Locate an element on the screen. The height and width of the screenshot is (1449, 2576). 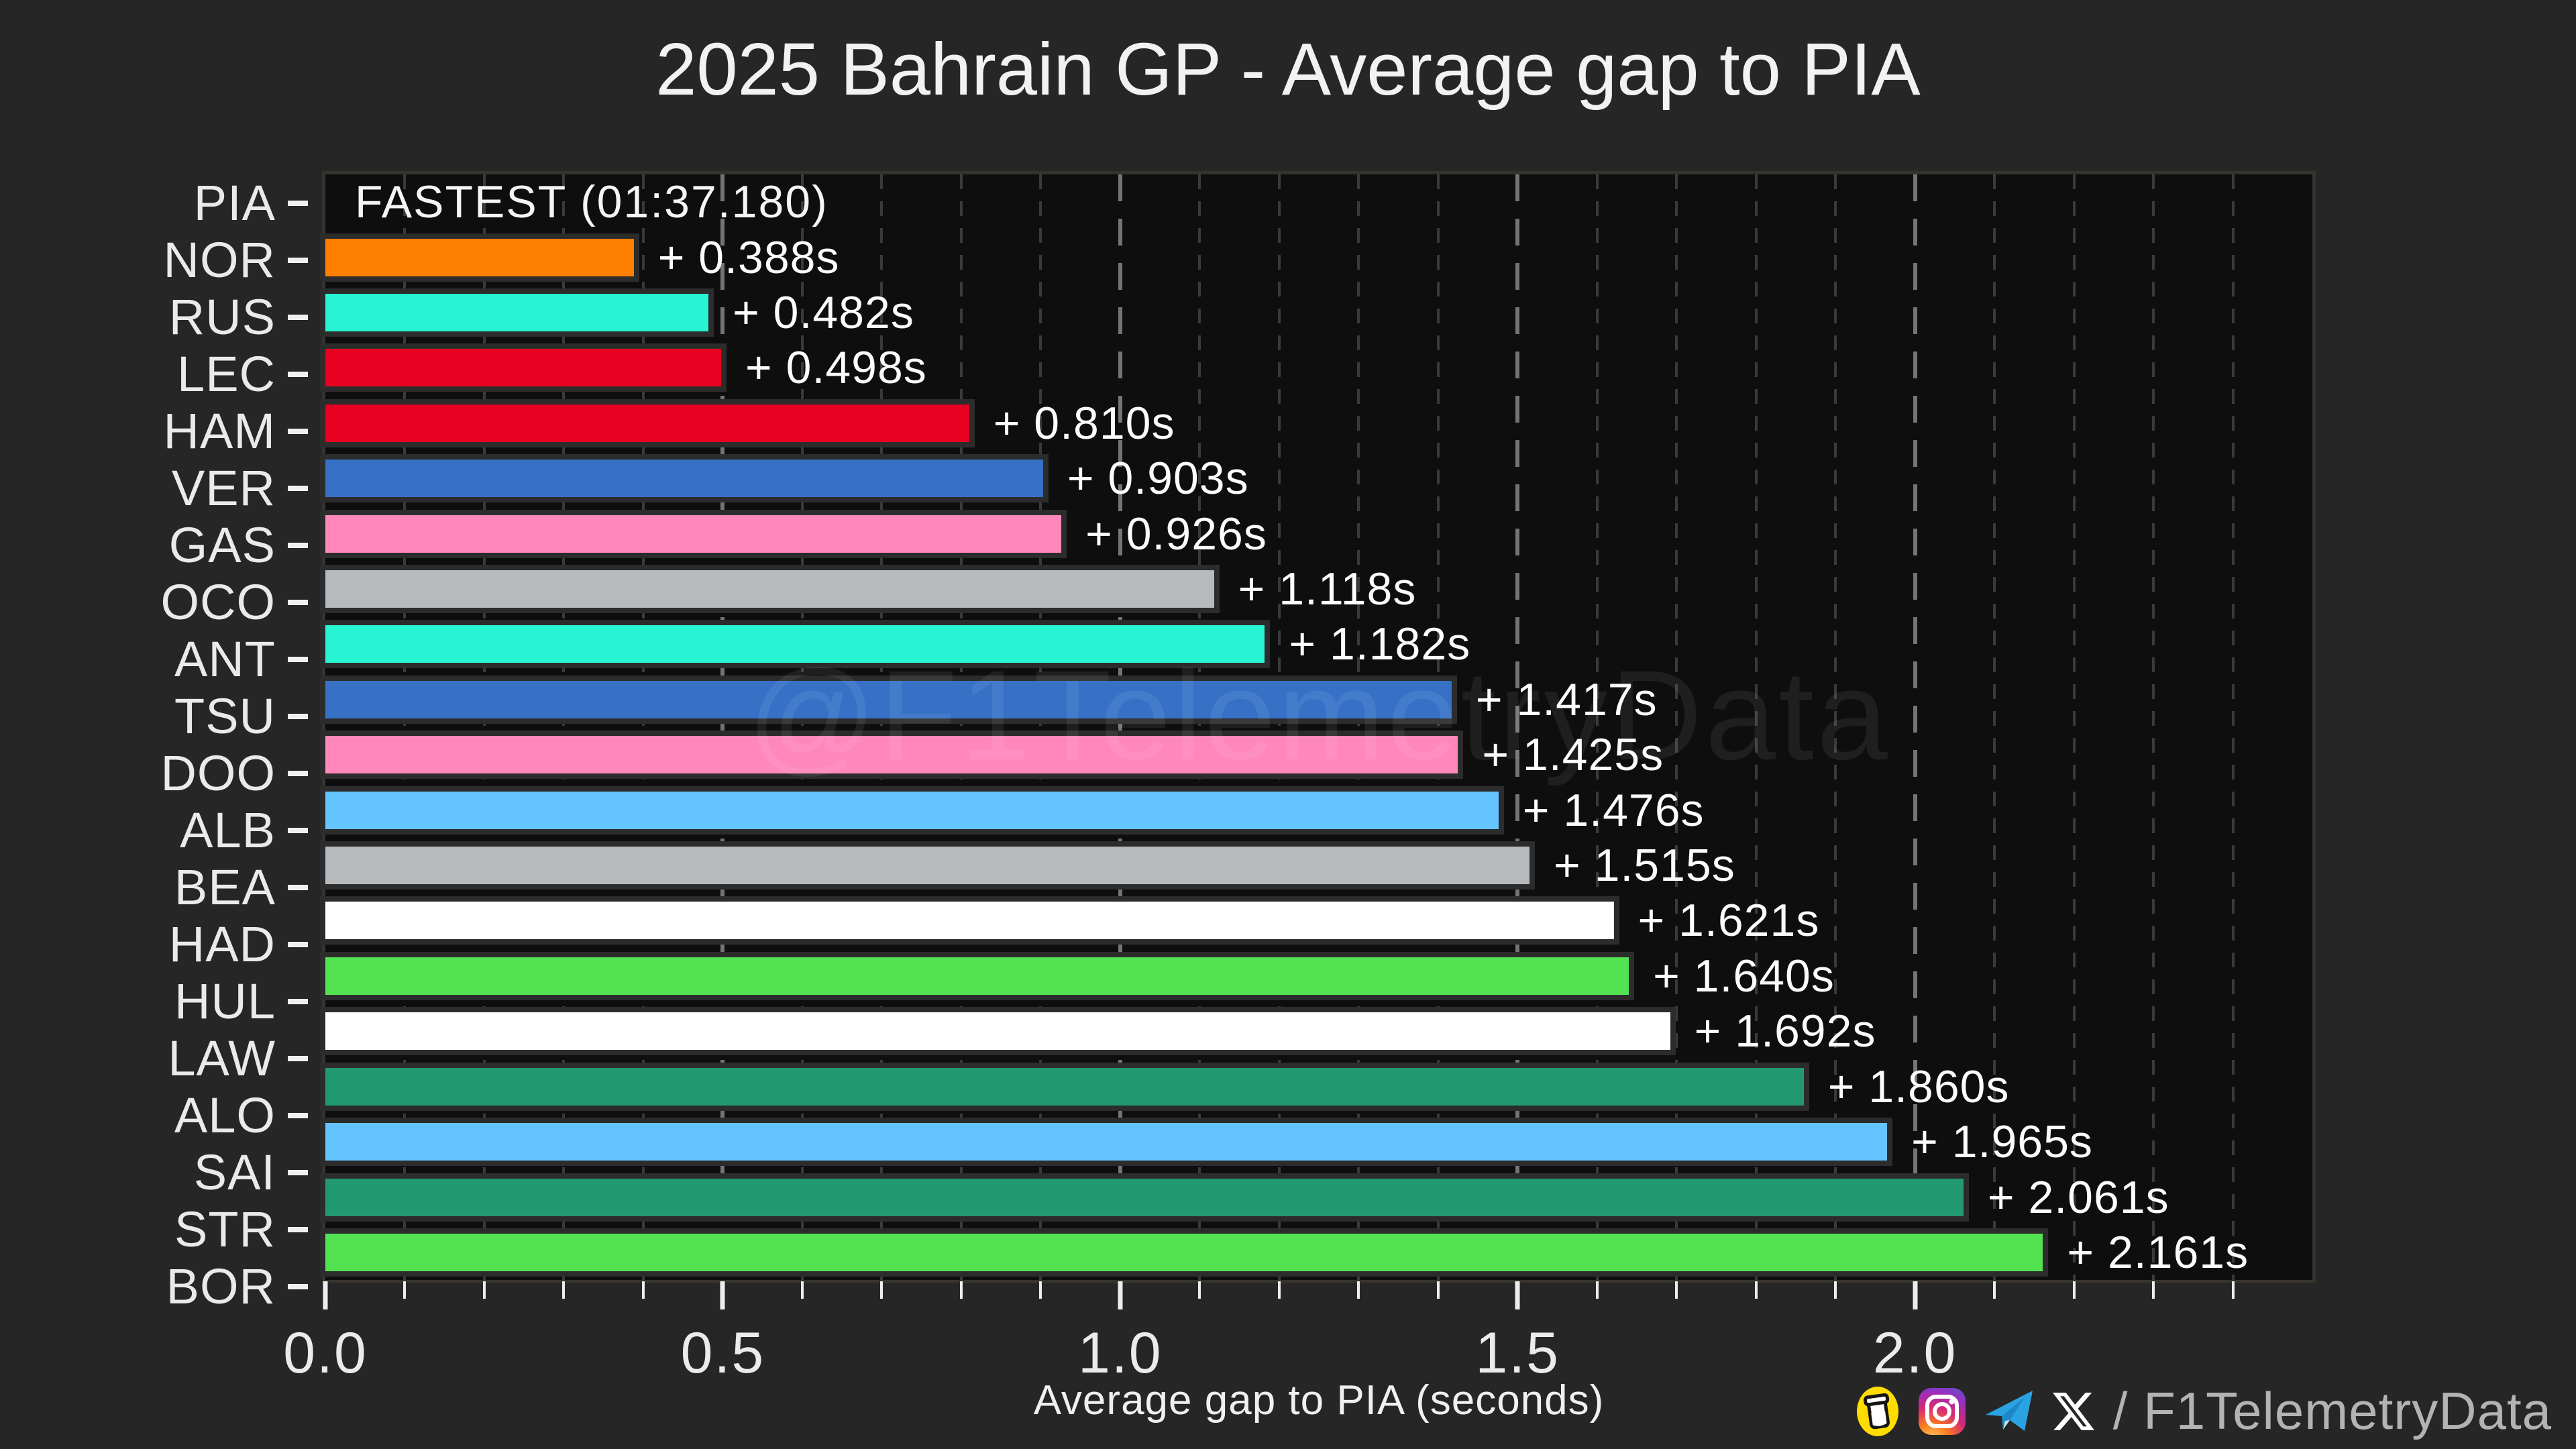
gap-value-label: + 0.498s is located at coordinates (836, 368).